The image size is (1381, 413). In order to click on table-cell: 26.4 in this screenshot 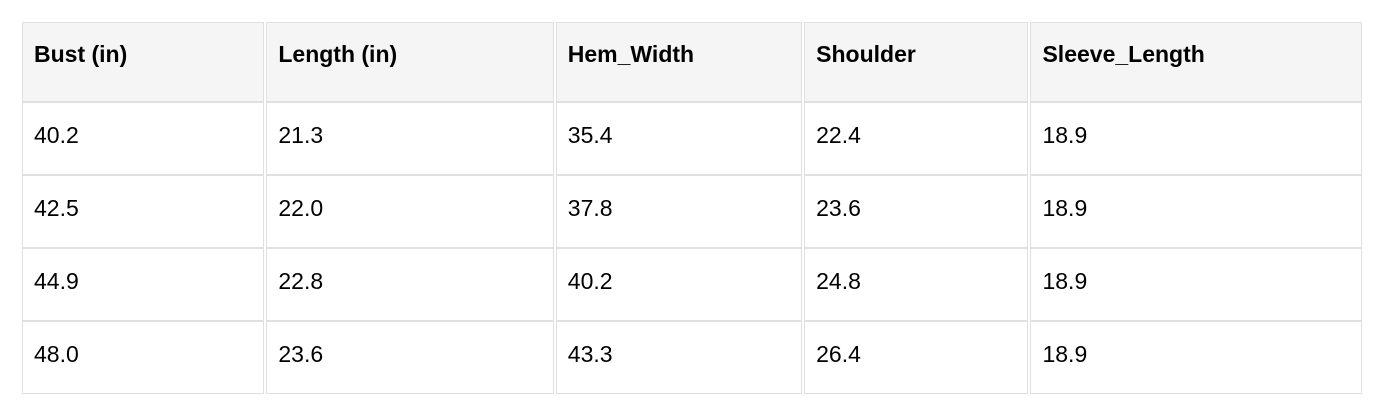, I will do `click(916, 357)`.